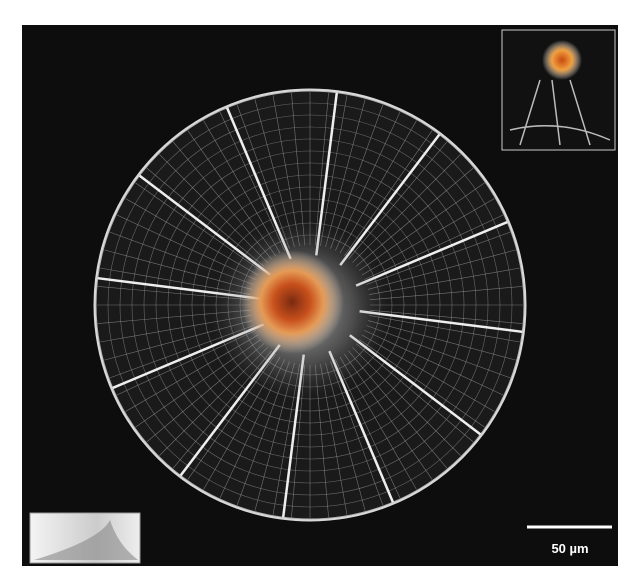  Describe the element at coordinates (86, 540) in the screenshot. I see `inset-bottom-shape` at that location.